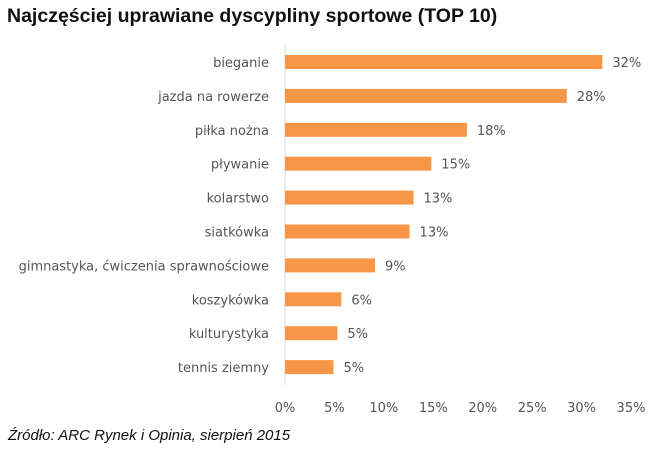 Image resolution: width=655 pixels, height=455 pixels. What do you see at coordinates (334, 408) in the screenshot?
I see `x-tick-label: 5%` at bounding box center [334, 408].